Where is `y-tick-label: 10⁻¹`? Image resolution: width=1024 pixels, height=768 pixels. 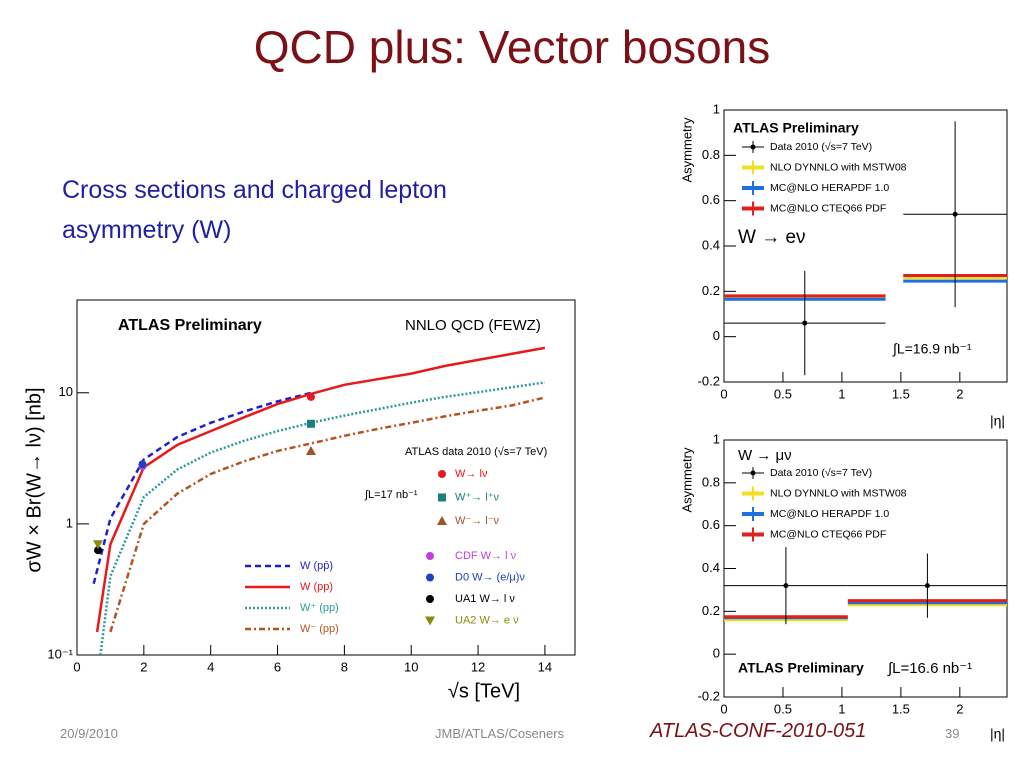
y-tick-label: 10⁻¹ is located at coordinates (60, 653).